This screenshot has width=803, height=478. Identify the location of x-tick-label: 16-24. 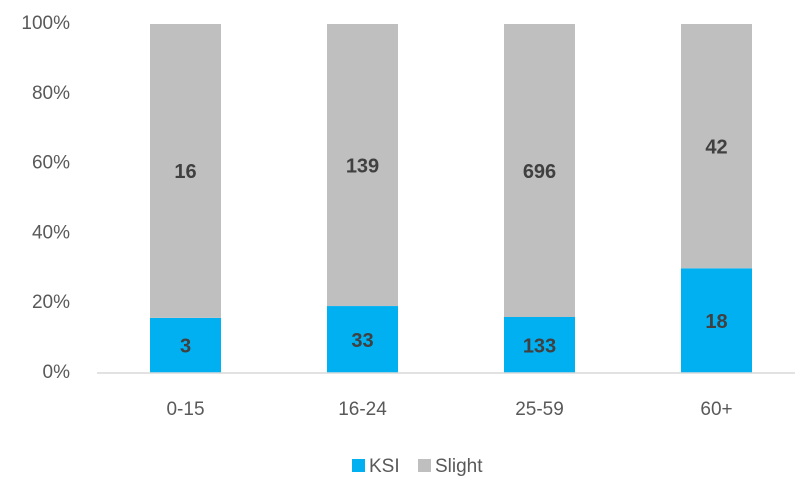
(362, 409).